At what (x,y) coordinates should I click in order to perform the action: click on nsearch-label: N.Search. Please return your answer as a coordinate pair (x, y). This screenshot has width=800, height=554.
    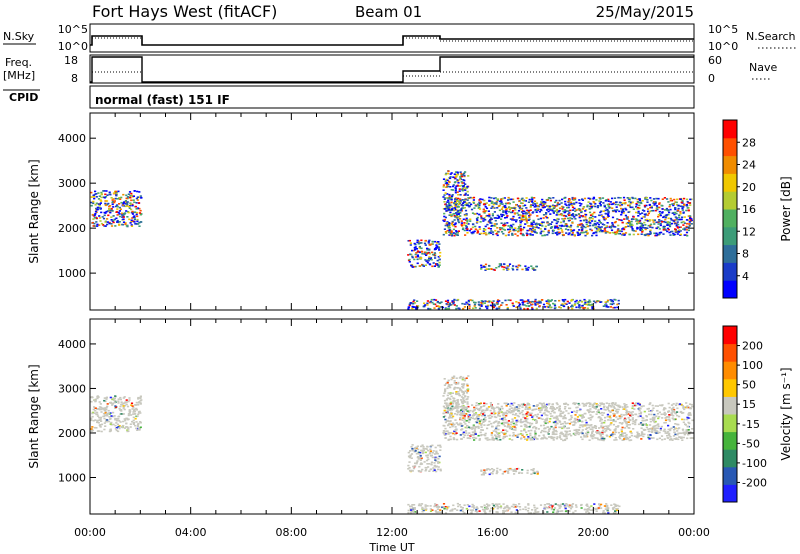
    Looking at the image, I should click on (771, 36).